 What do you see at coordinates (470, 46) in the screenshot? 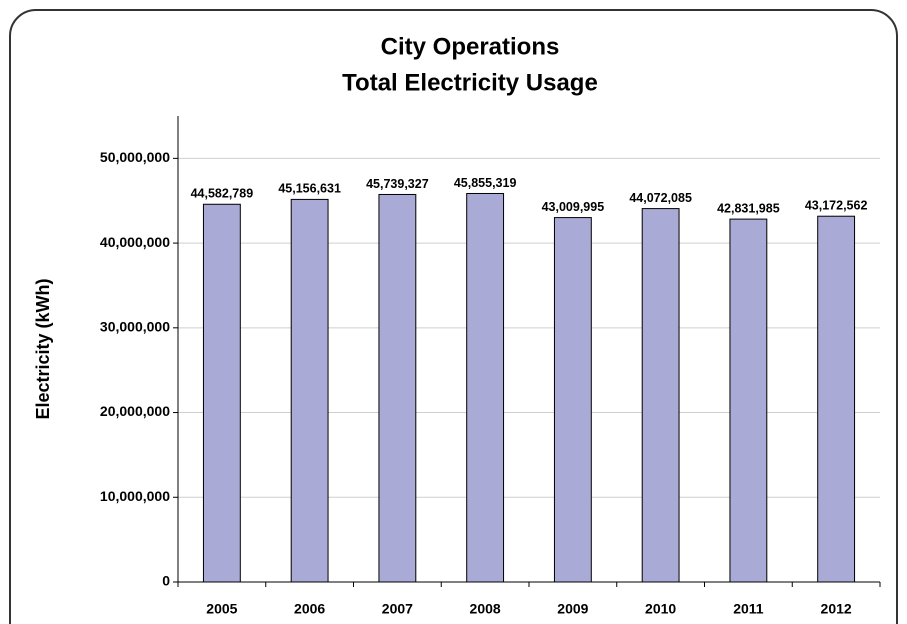
I see `chart-title: City Operations` at bounding box center [470, 46].